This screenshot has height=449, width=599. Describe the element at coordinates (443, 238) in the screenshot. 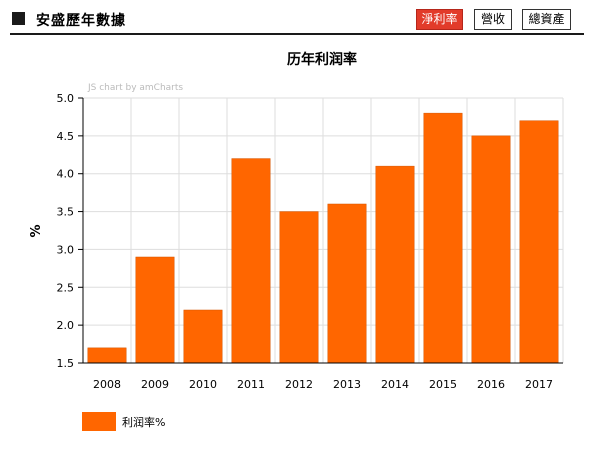

I see `bar-2015` at that location.